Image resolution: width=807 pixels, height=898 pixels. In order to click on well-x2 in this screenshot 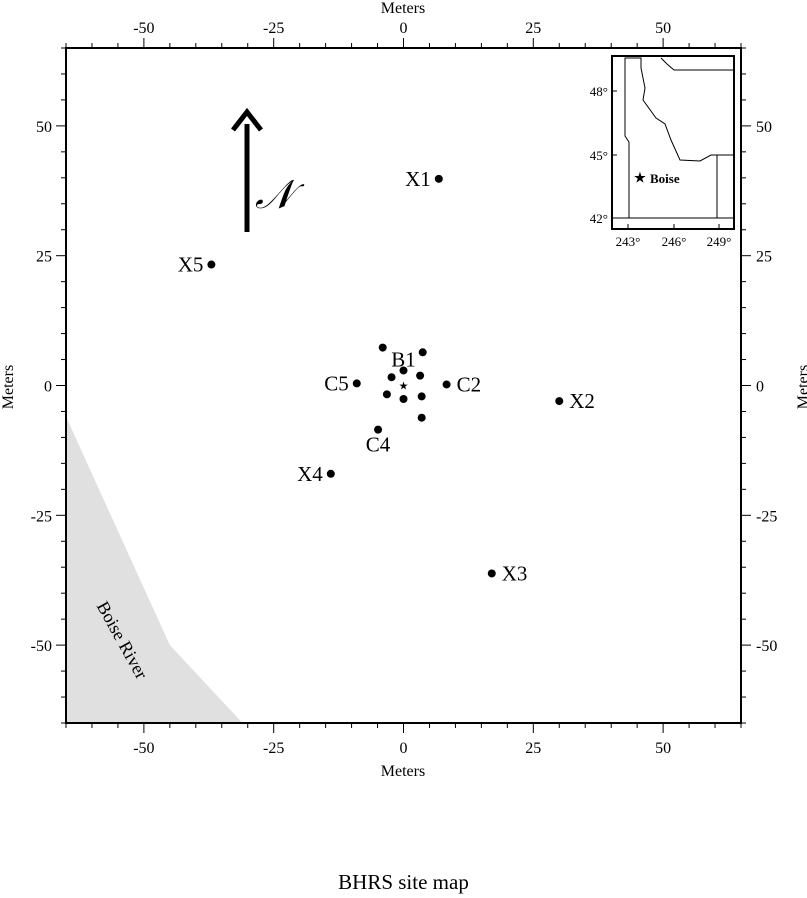, I will do `click(559, 401)`.